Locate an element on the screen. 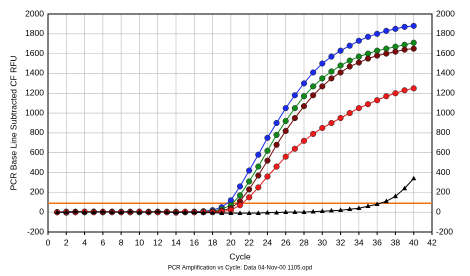 The height and width of the screenshot is (276, 470). y2-tick-label: 2000 is located at coordinates (445, 13).